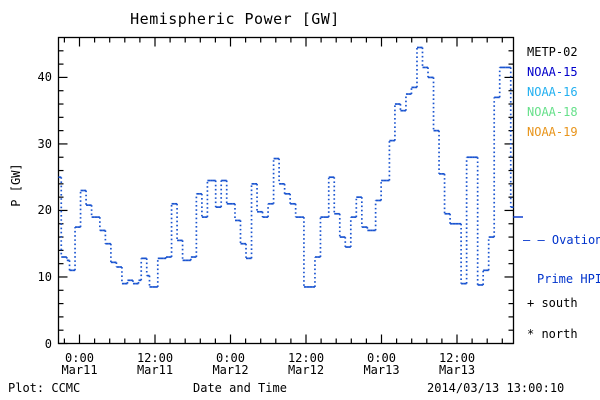  I want to click on x-axis-label: Date and Time, so click(240, 388).